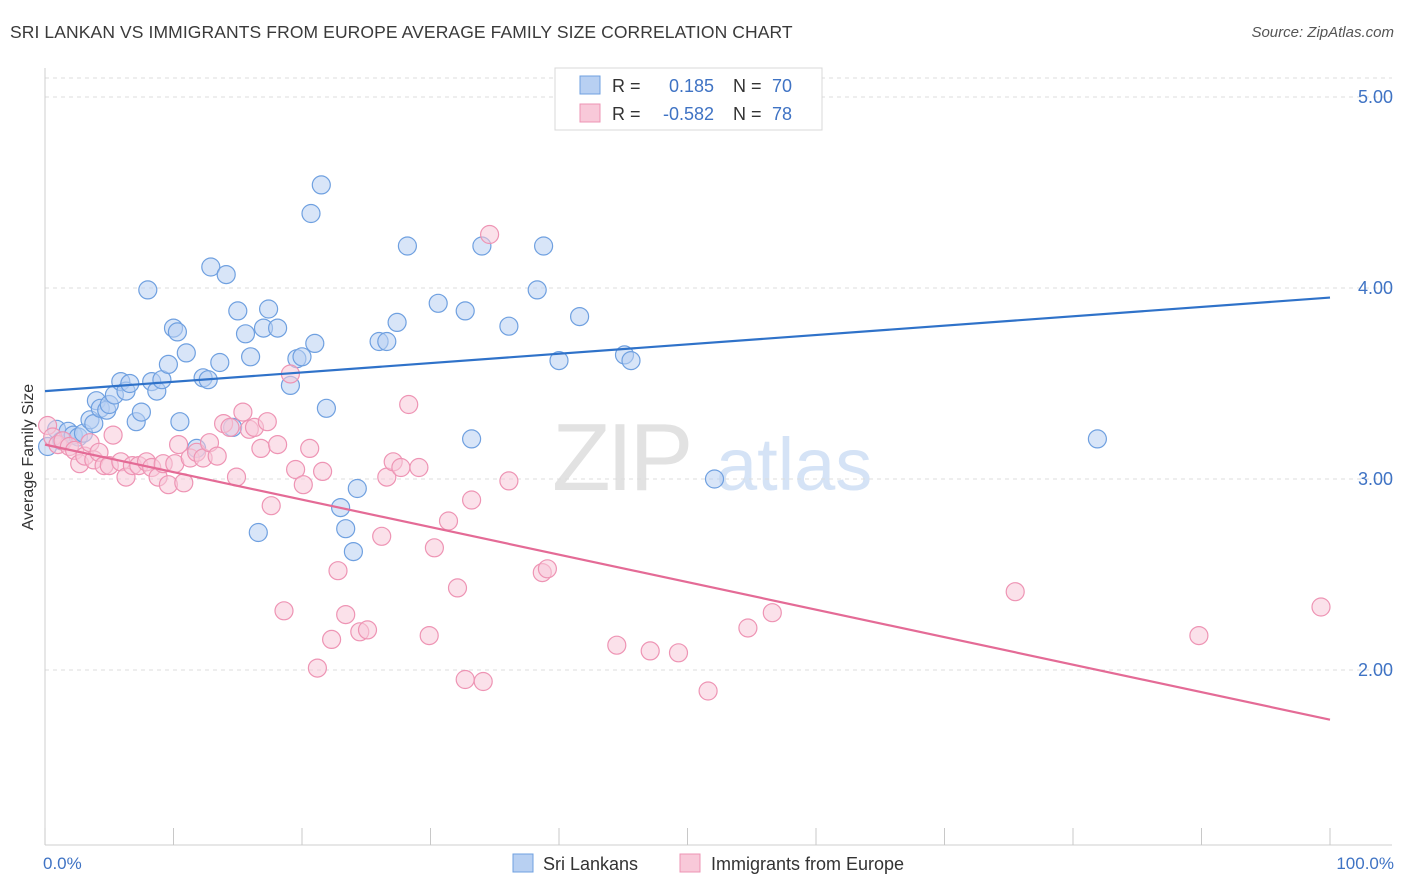  I want to click on watermark-atlas: atlas, so click(794, 464).